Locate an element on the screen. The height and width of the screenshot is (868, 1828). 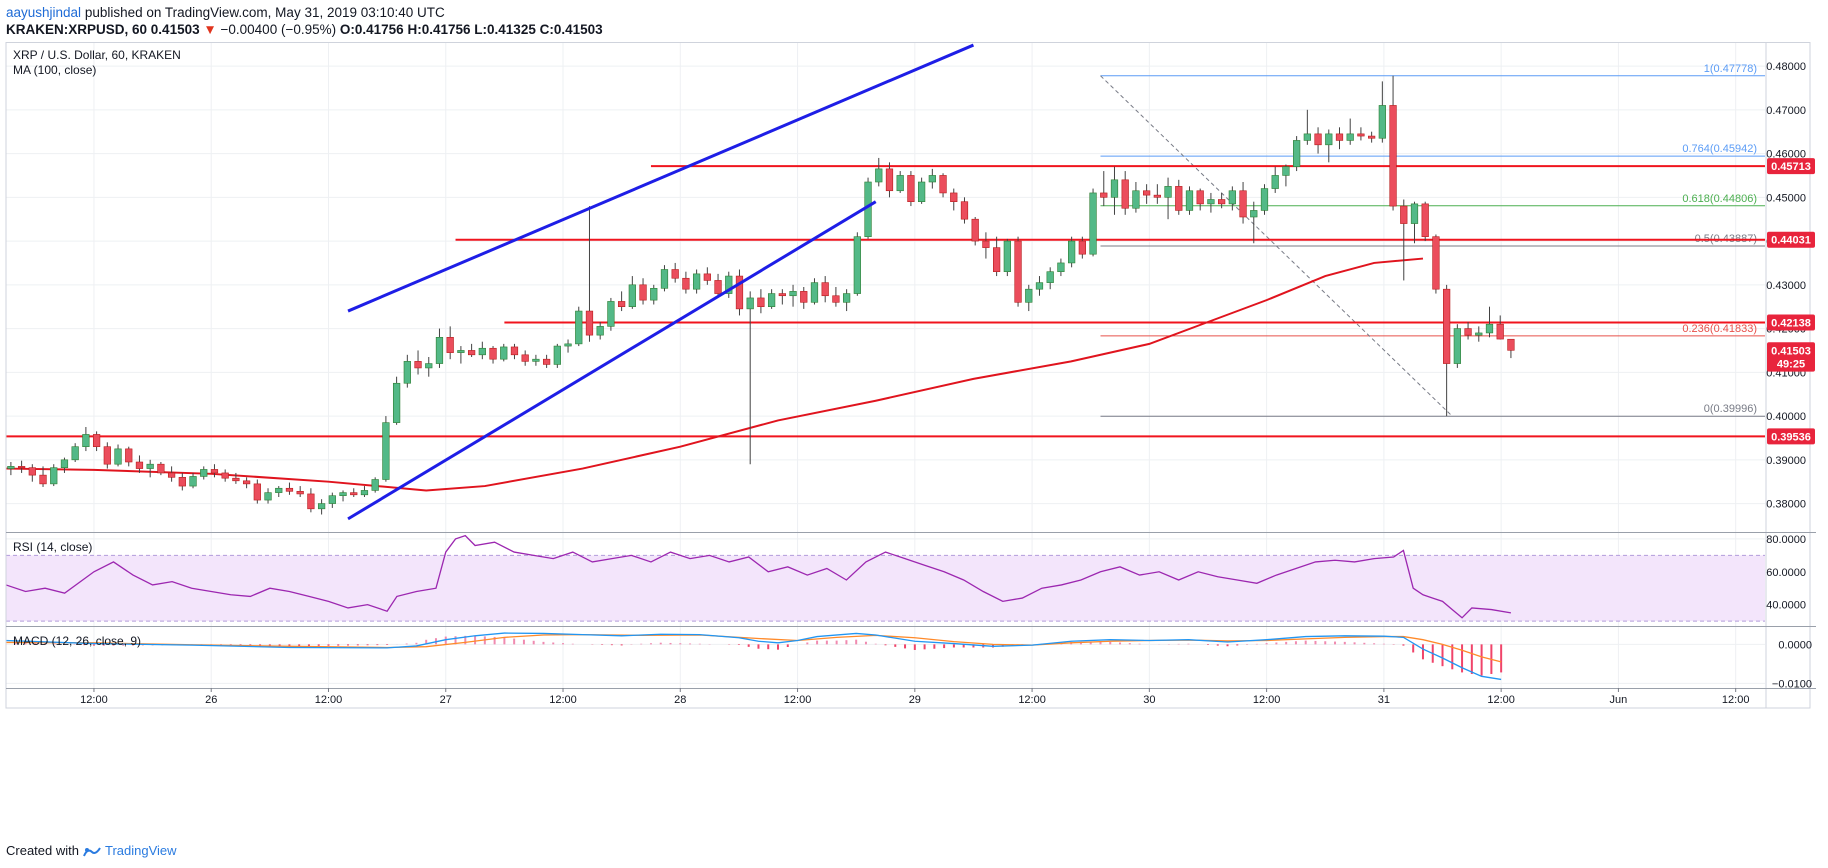
created-with-text: Created with is located at coordinates (42, 850).